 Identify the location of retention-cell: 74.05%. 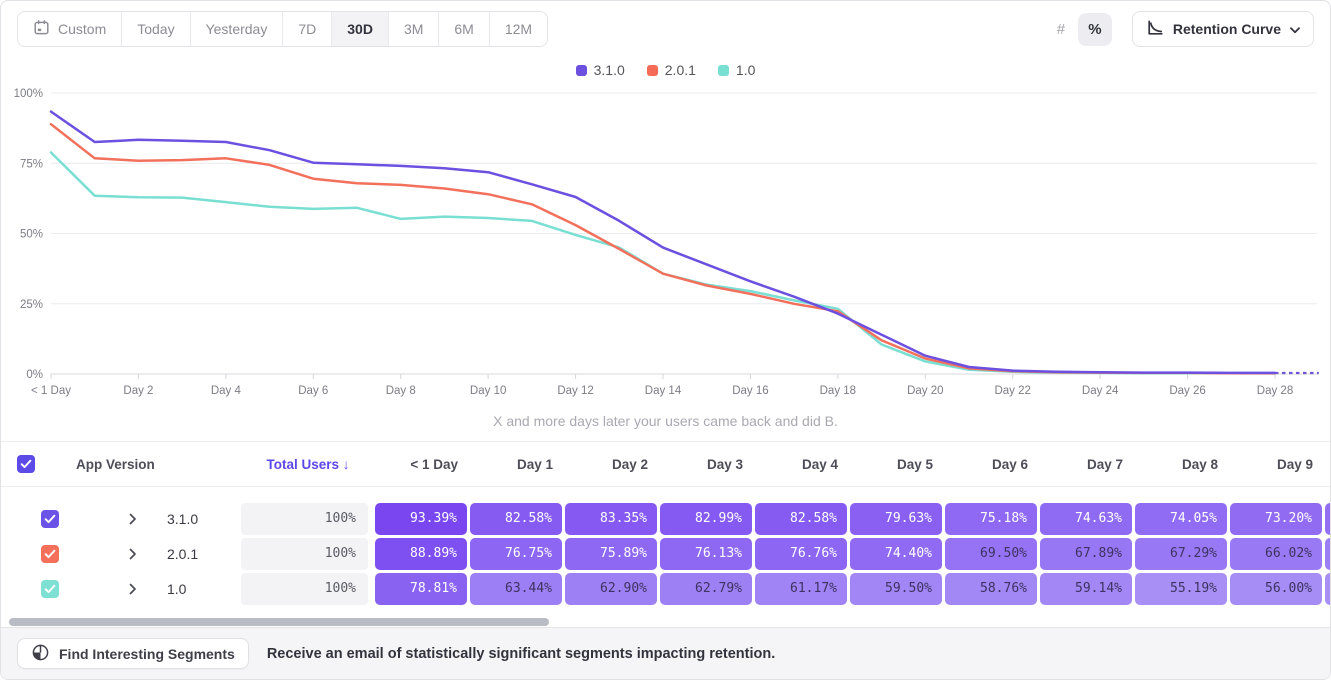
(1181, 518).